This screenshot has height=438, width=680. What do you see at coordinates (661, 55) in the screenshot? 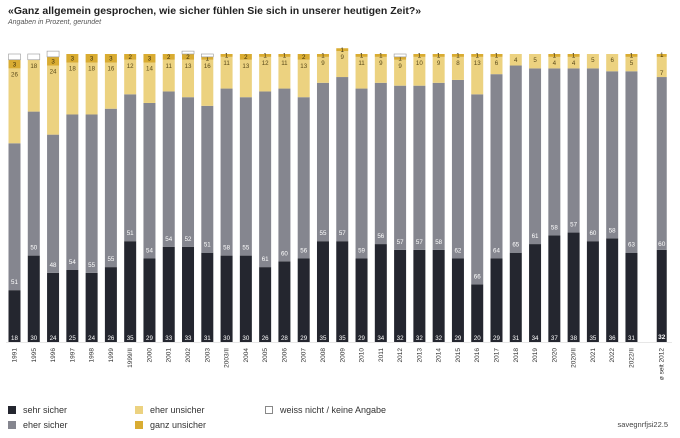
I see `average-segment-ganz_unsicher` at bounding box center [661, 55].